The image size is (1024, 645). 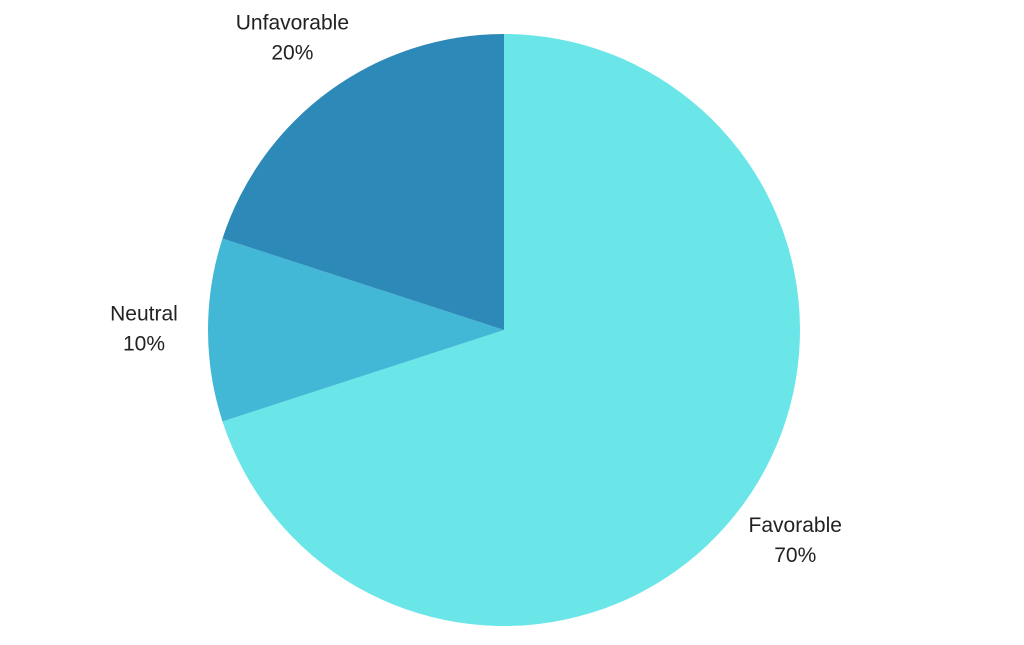 What do you see at coordinates (144, 314) in the screenshot?
I see `slice-label: Neutral` at bounding box center [144, 314].